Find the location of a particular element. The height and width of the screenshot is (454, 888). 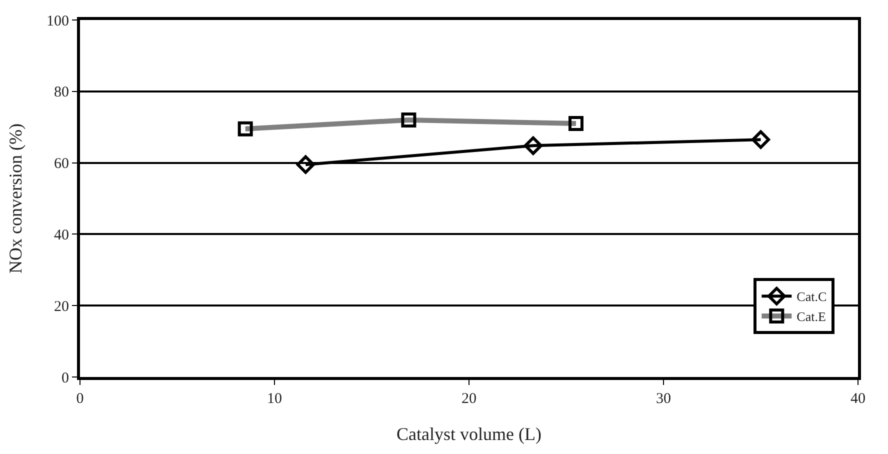

x-tick-label: 40 is located at coordinates (858, 399).